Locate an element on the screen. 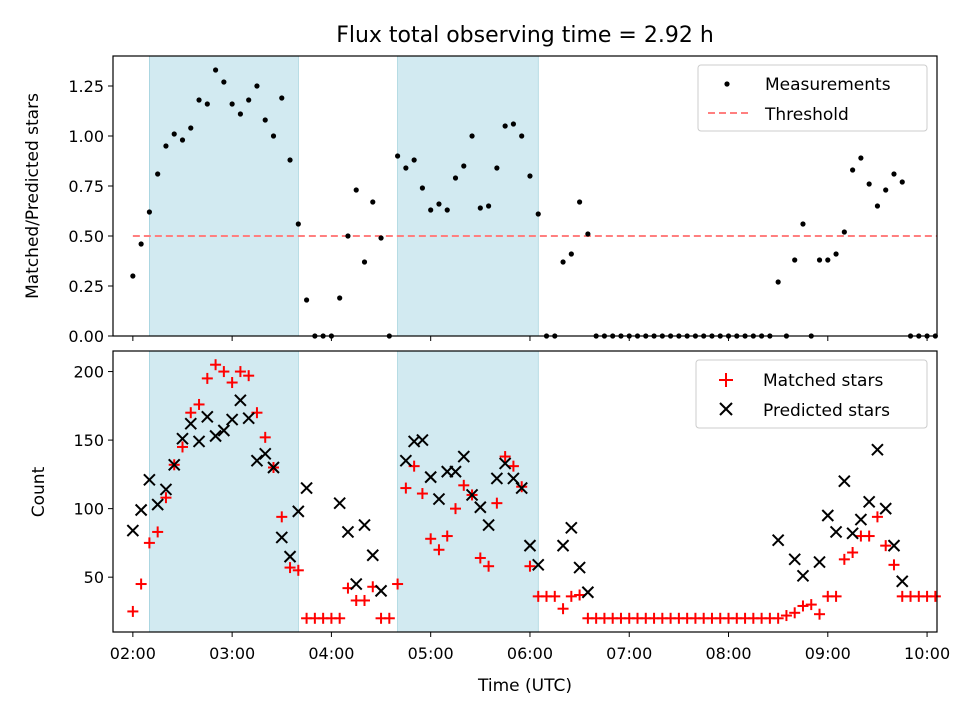  top-legend-box is located at coordinates (812, 98).